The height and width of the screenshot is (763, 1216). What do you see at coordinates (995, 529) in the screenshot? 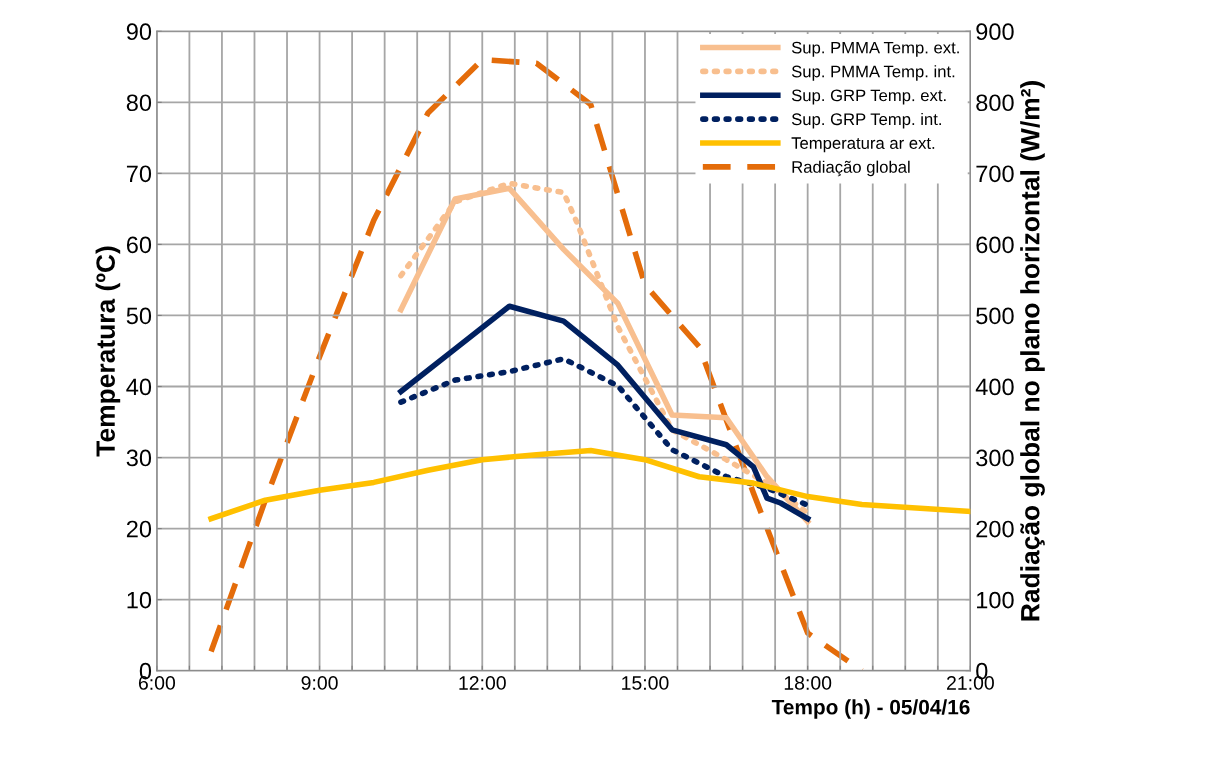
I see `y2-tick-label: 200` at bounding box center [995, 529].